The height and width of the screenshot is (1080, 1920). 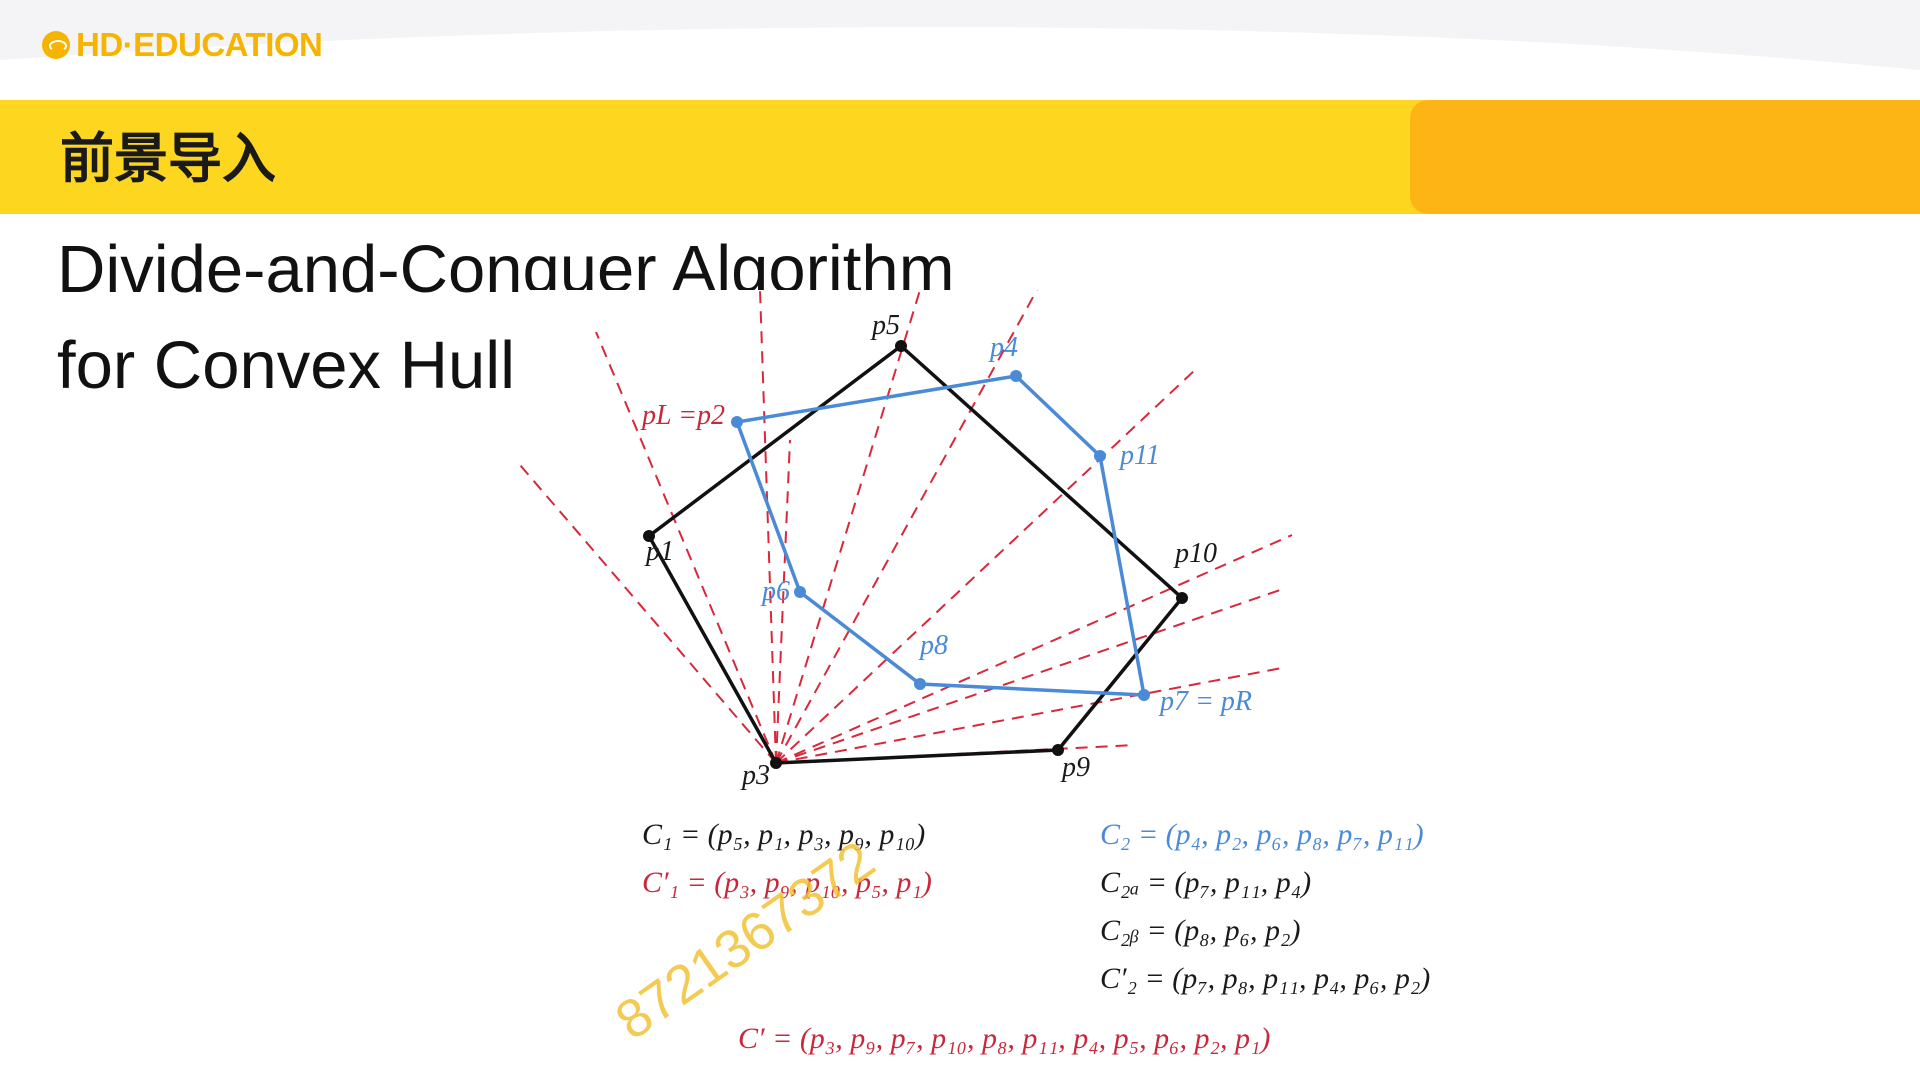 I want to click on ray-to-p11, so click(x=985, y=566).